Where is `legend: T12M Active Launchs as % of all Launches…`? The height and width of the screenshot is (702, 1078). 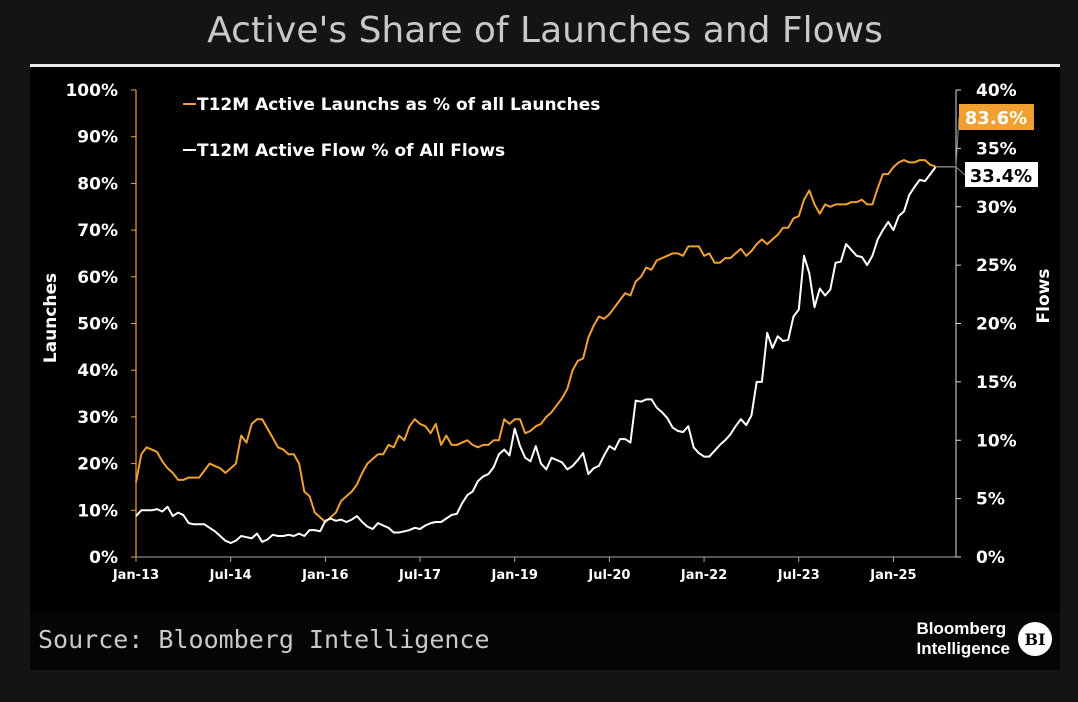 legend: T12M Active Launchs as % of all Launches… is located at coordinates (391, 128).